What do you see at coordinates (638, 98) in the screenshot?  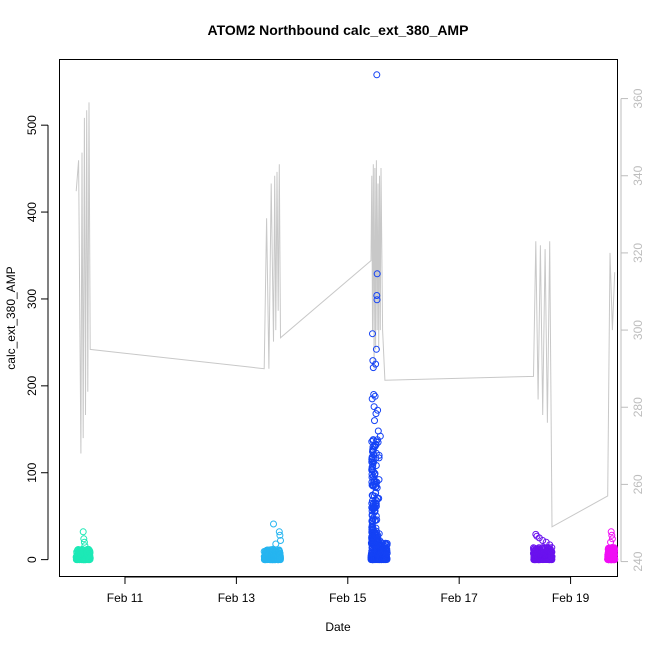 I see `y2-tick-label: 360` at bounding box center [638, 98].